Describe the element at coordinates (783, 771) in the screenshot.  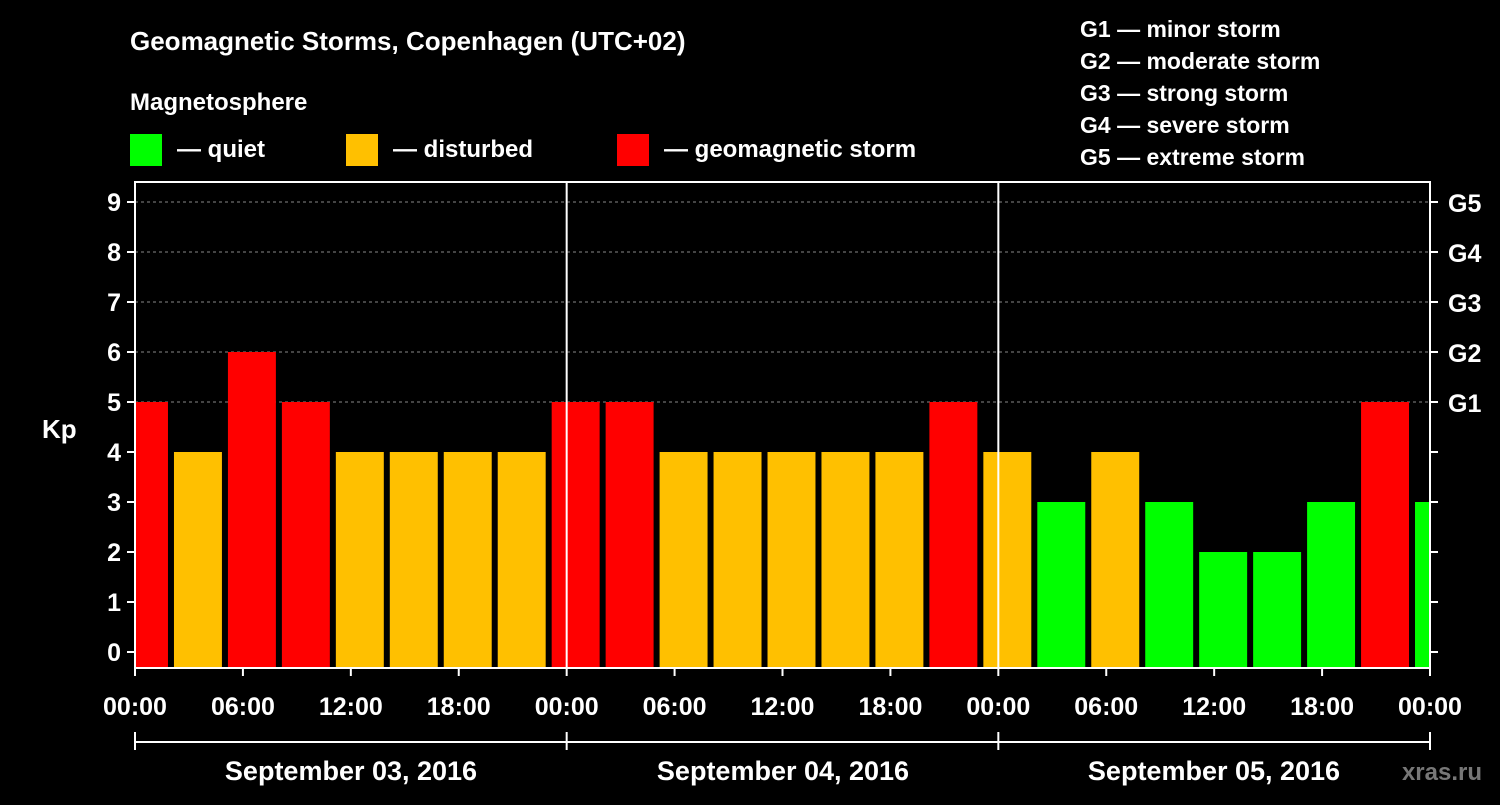
I see `day-label-2: September 04, 2016` at that location.